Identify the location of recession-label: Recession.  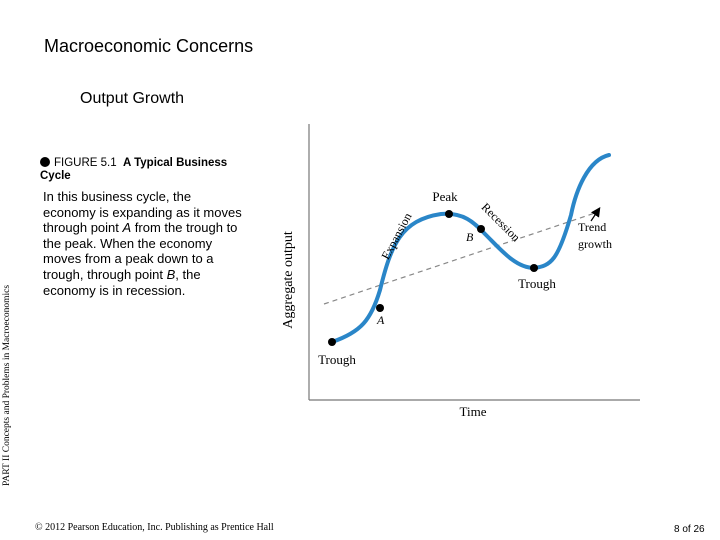
(501, 222).